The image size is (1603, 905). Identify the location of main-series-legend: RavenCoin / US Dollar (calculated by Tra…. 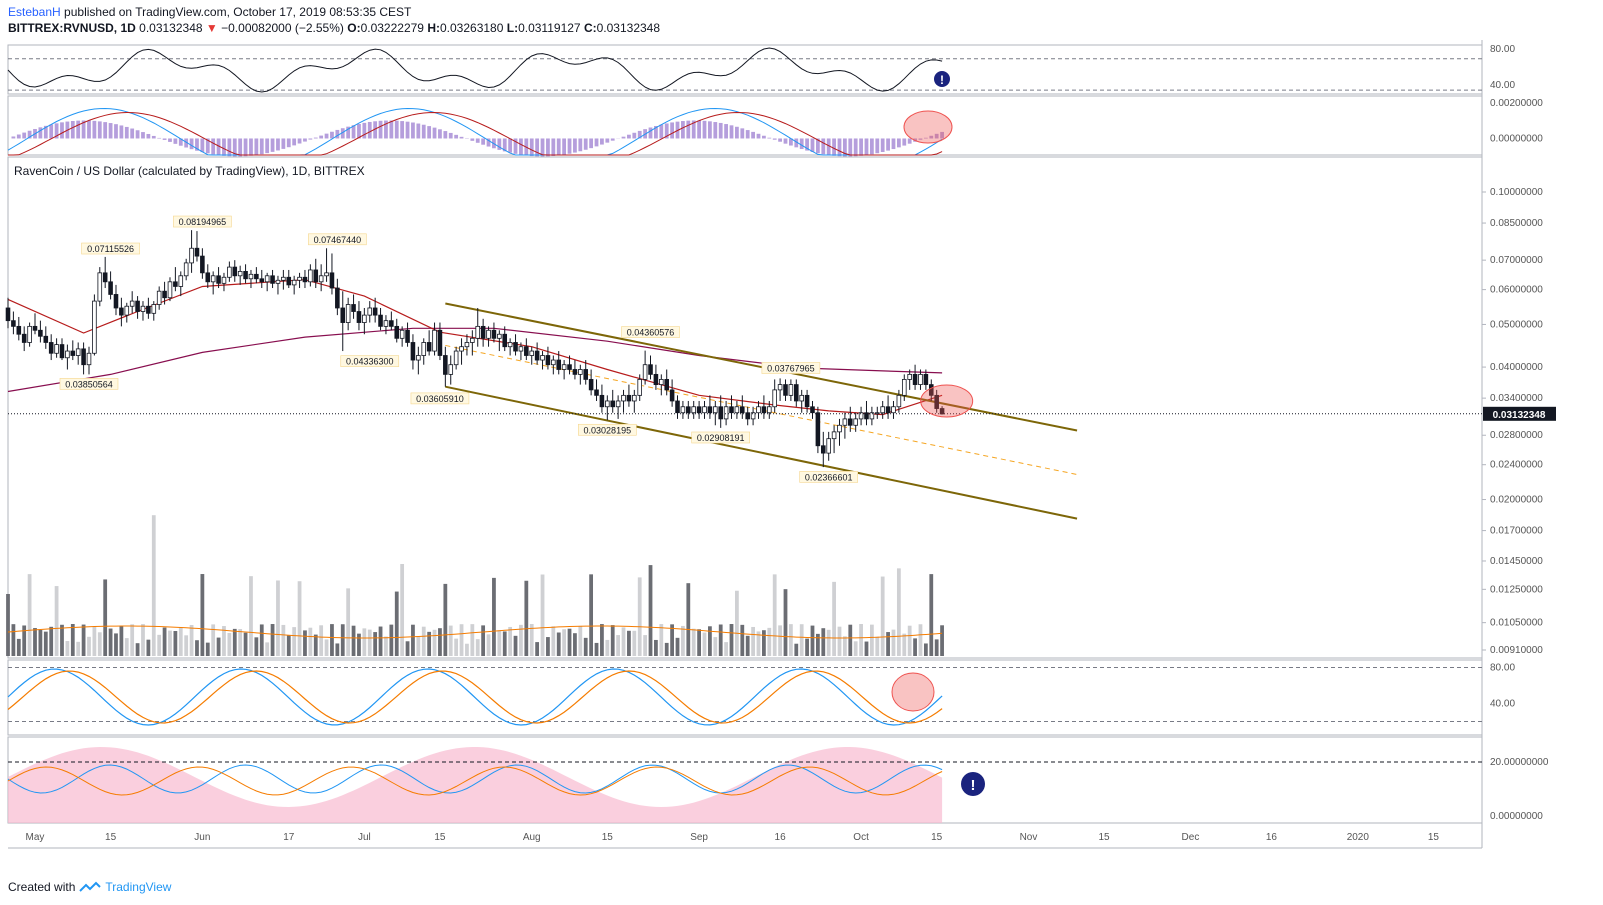
(189, 171).